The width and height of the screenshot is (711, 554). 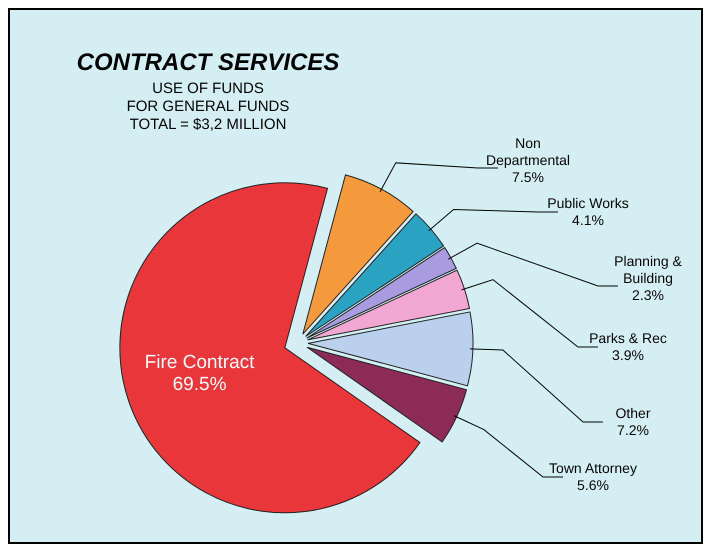 I want to click on data-label: 2.3%, so click(x=648, y=295).